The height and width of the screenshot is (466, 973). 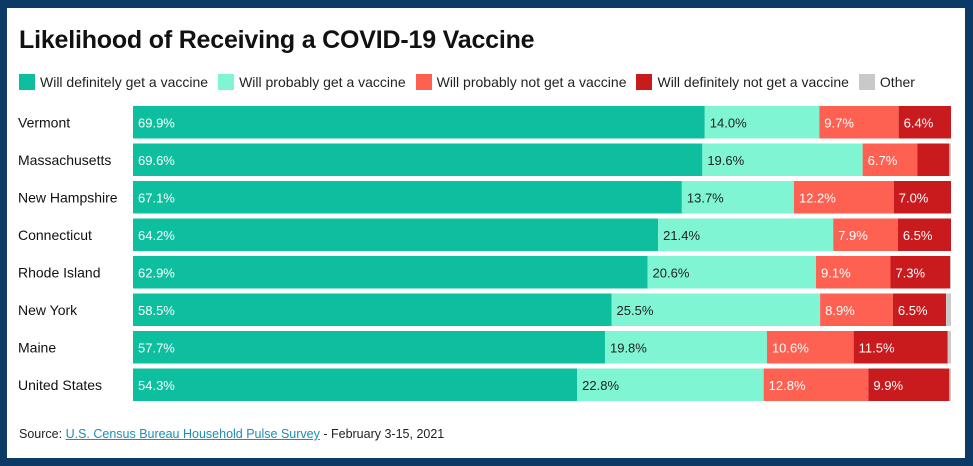 I want to click on data-label: 69.9%, so click(x=156, y=122).